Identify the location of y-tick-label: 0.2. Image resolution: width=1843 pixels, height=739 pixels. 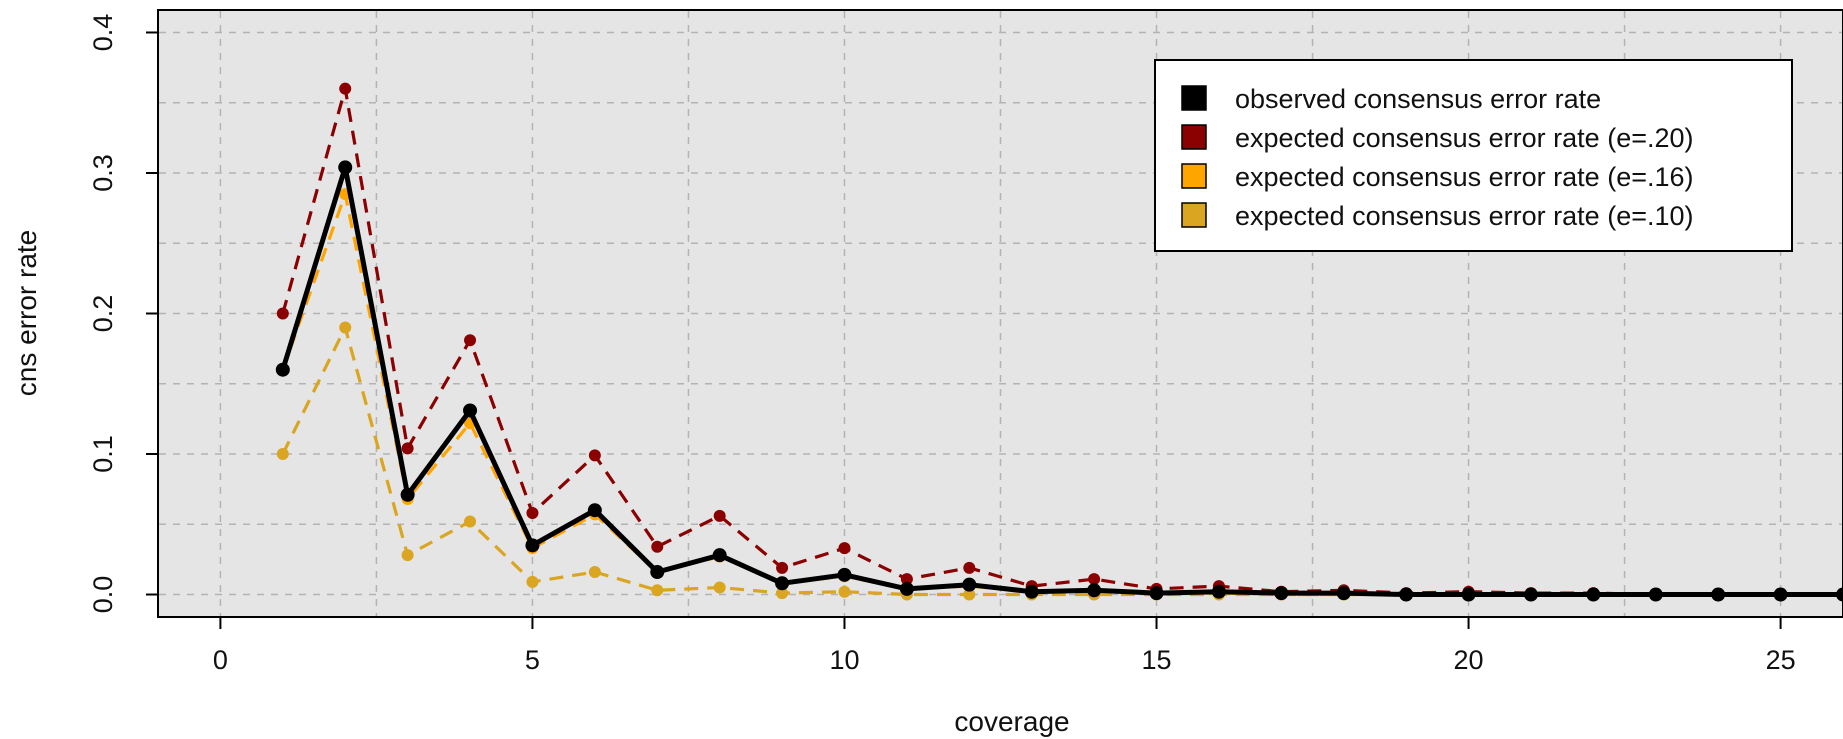
(103, 314).